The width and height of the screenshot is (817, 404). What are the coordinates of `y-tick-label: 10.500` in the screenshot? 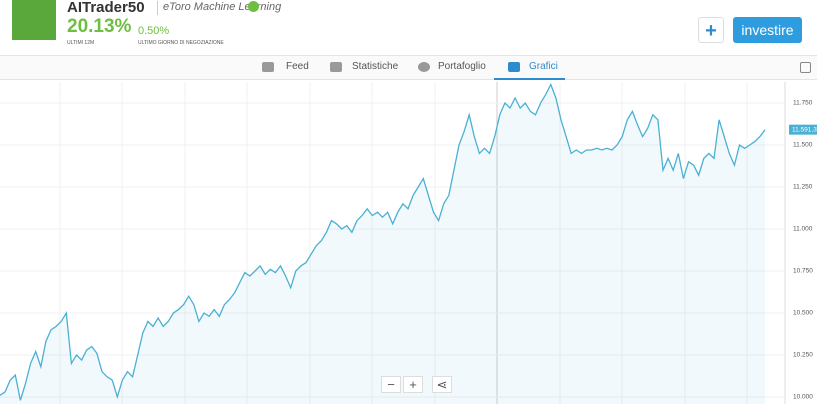 It's located at (803, 313).